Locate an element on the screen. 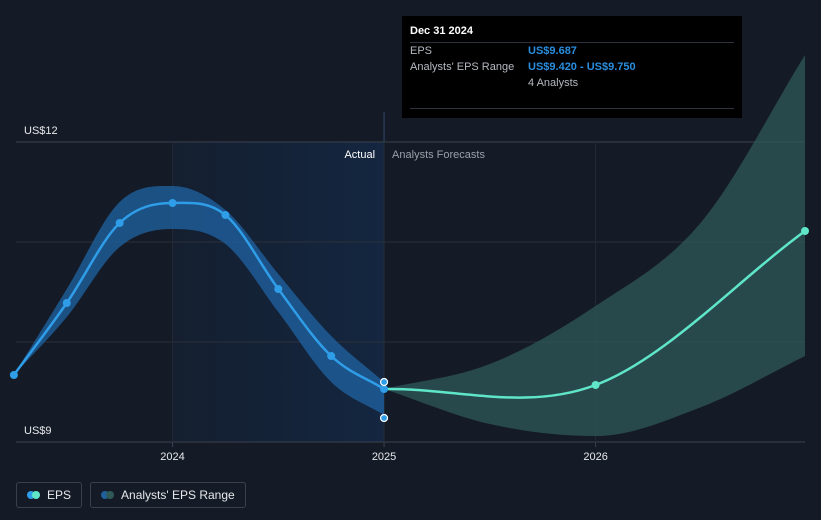  x-tick-label: 2026 is located at coordinates (595, 457).